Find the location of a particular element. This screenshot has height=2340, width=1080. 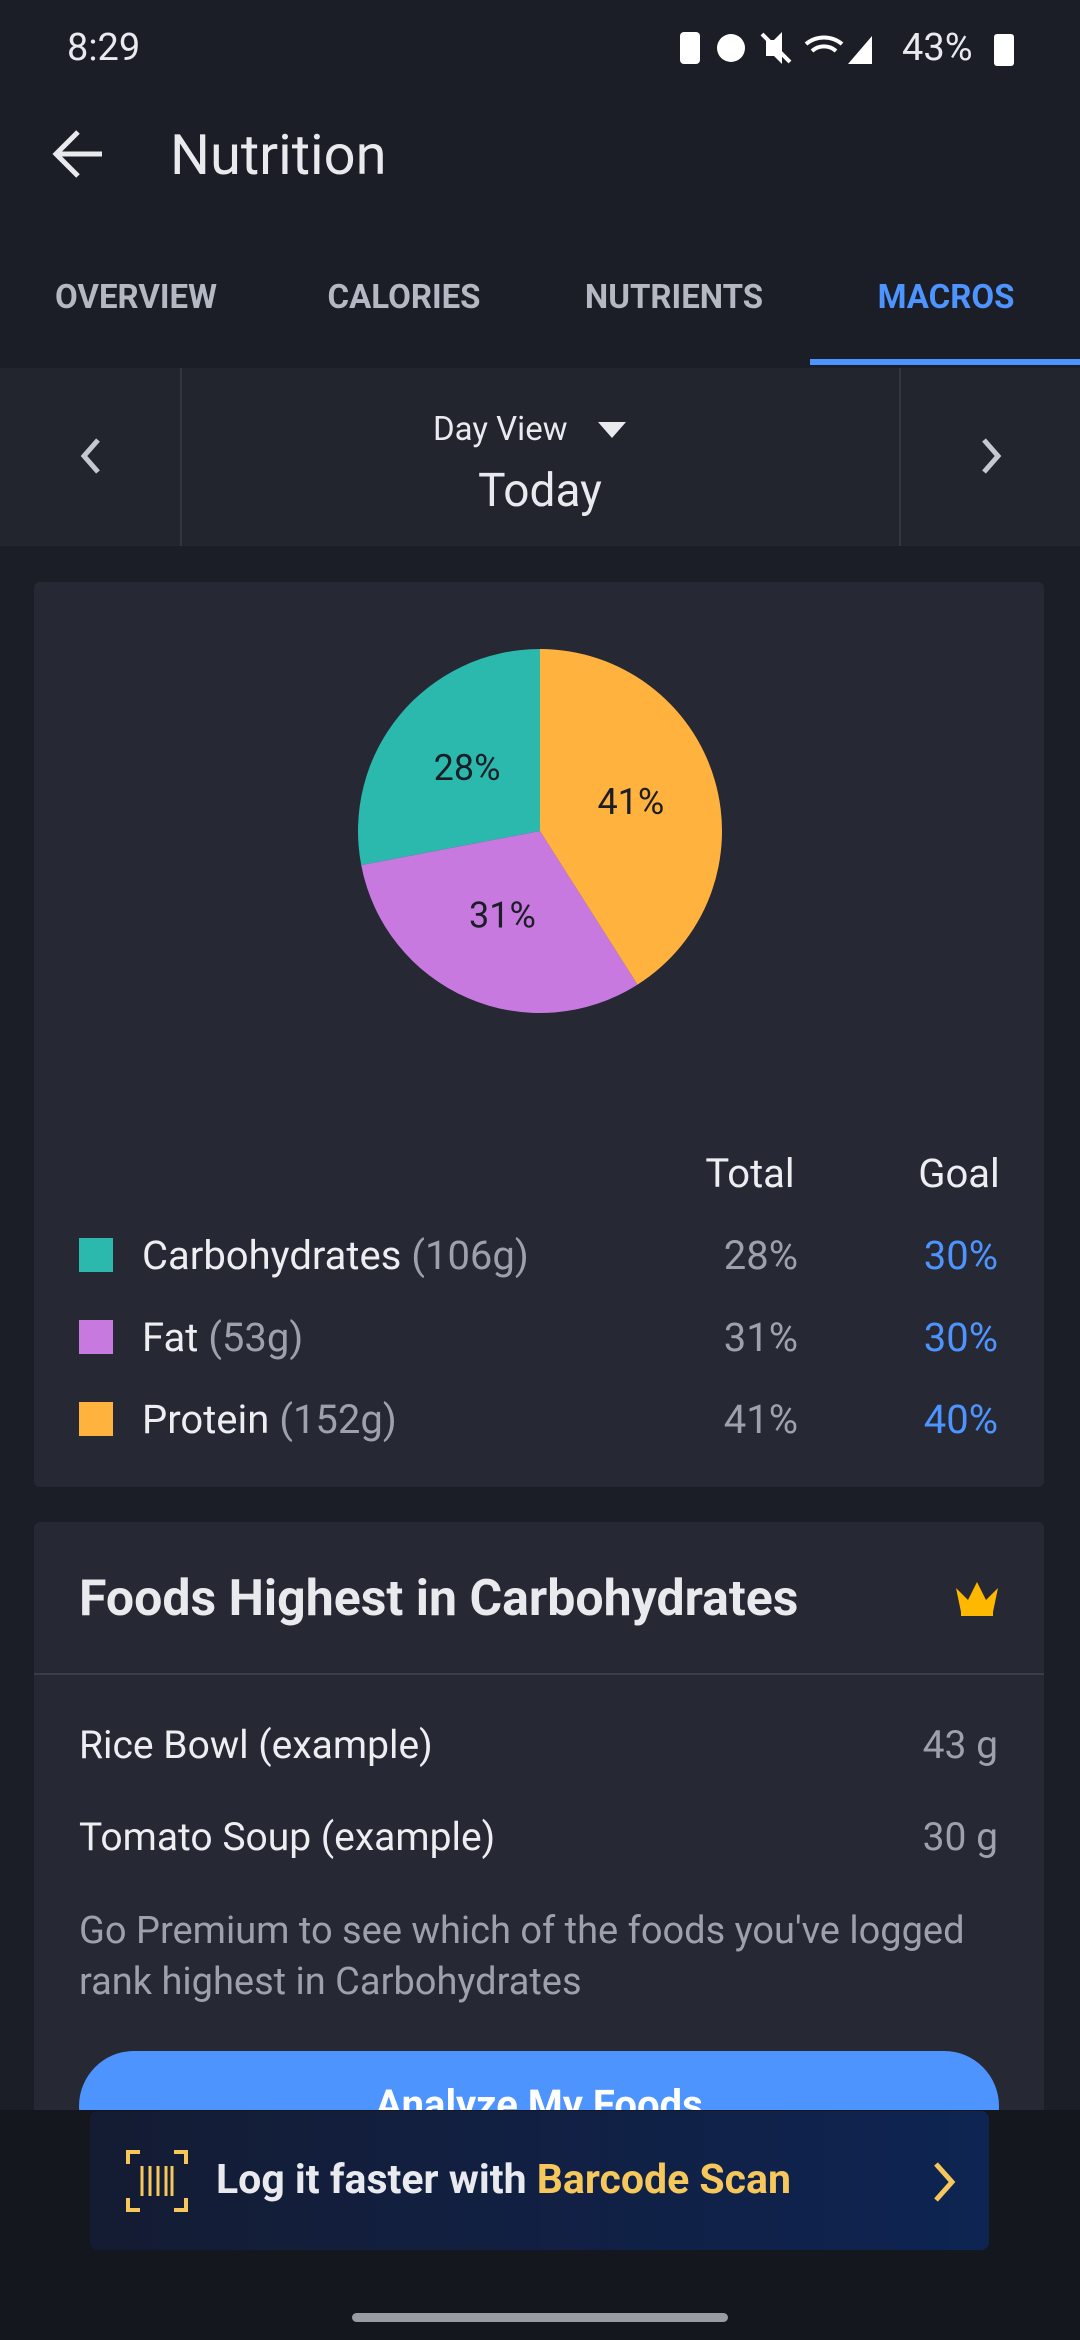

dropdown-arrow is located at coordinates (613, 431).